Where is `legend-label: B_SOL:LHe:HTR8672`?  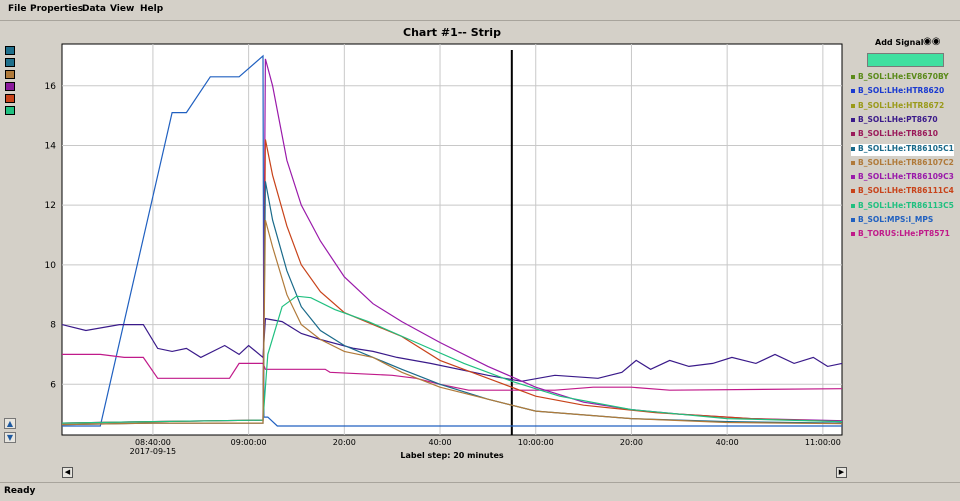 legend-label: B_SOL:LHe:HTR8672 is located at coordinates (901, 105).